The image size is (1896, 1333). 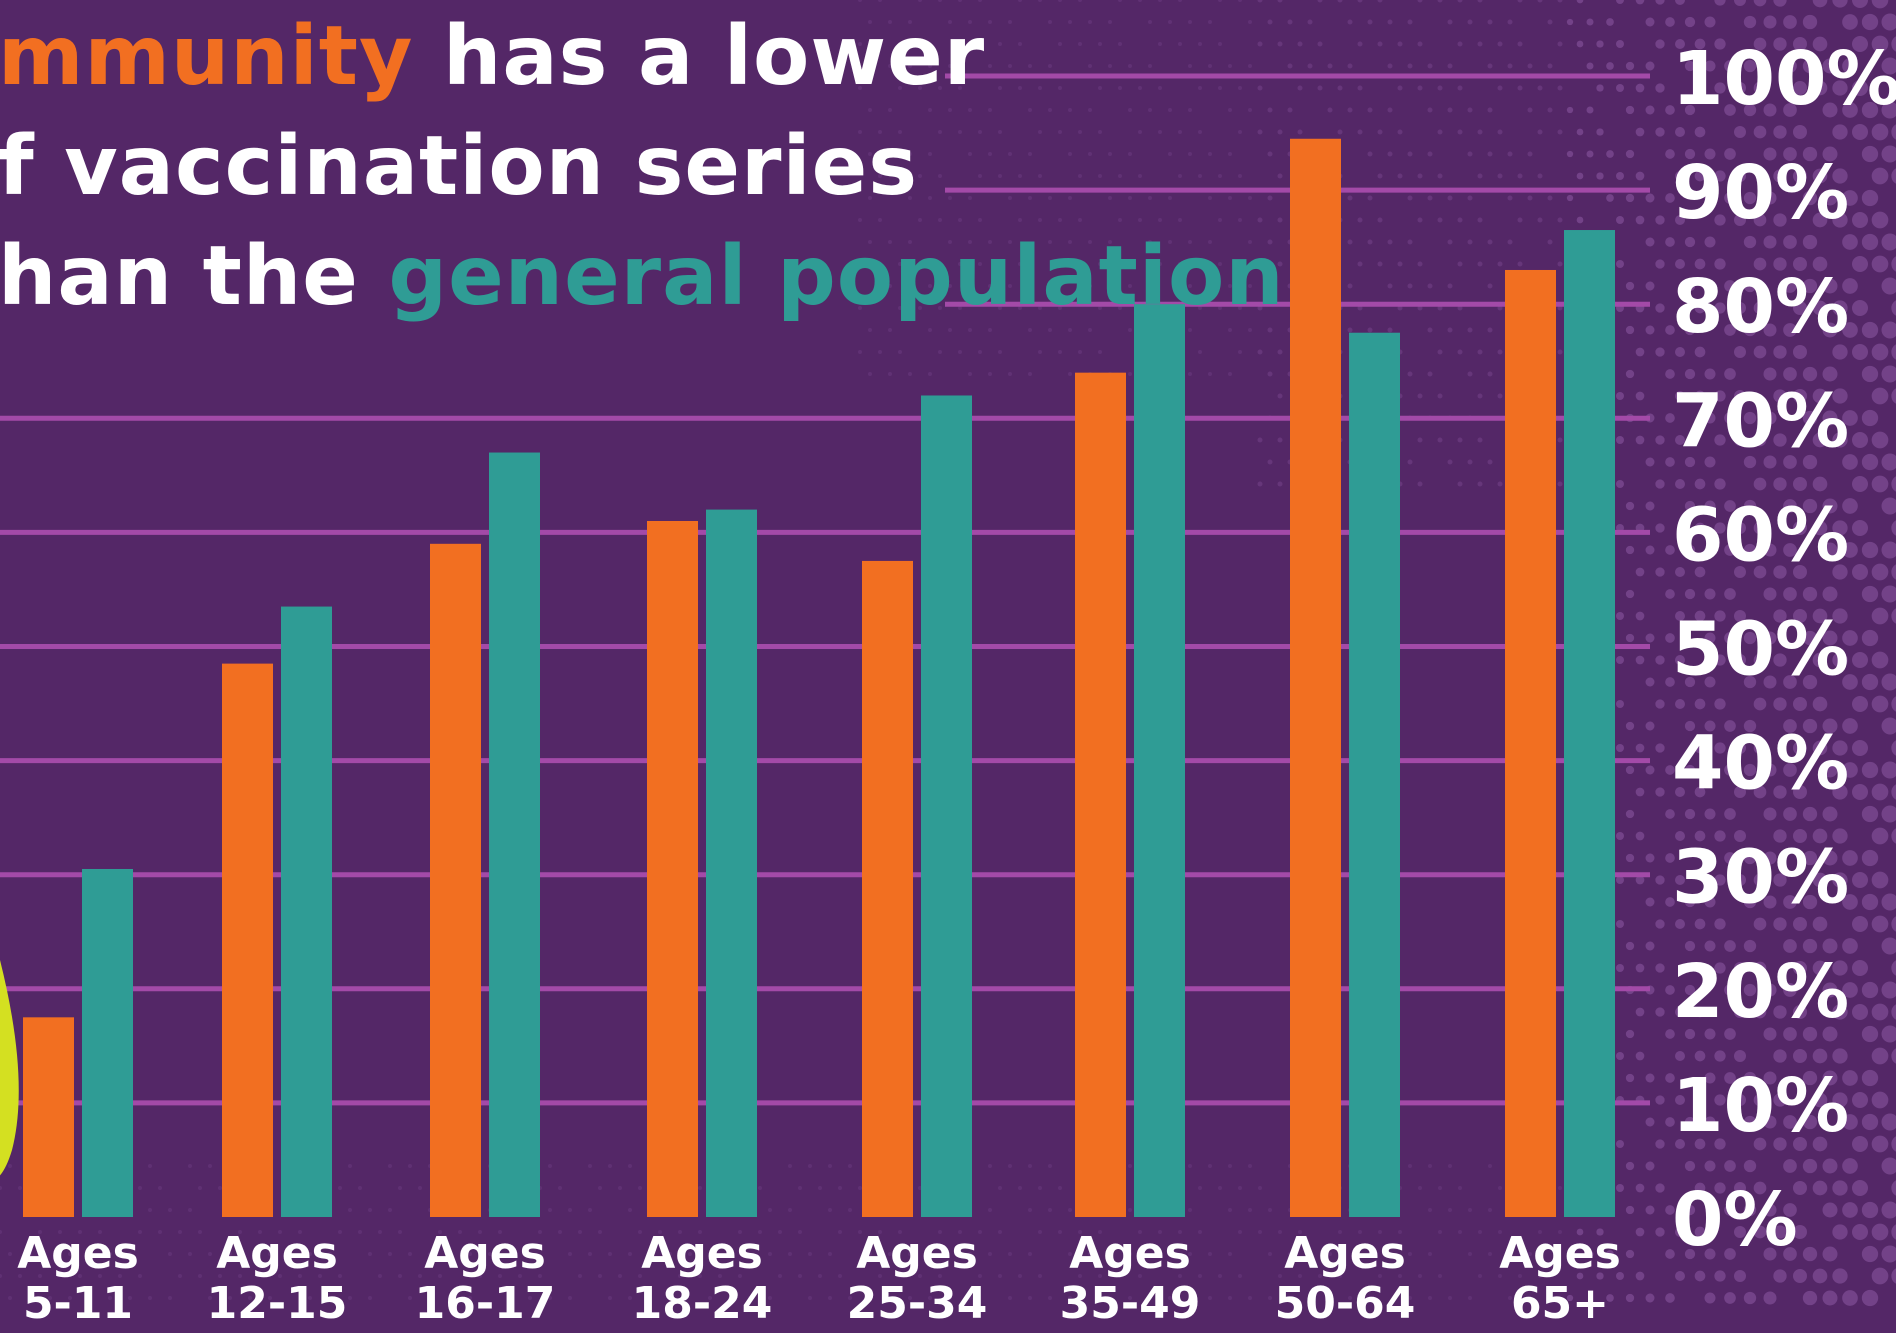 I want to click on x-category-label: Ages, so click(x=1345, y=1253).